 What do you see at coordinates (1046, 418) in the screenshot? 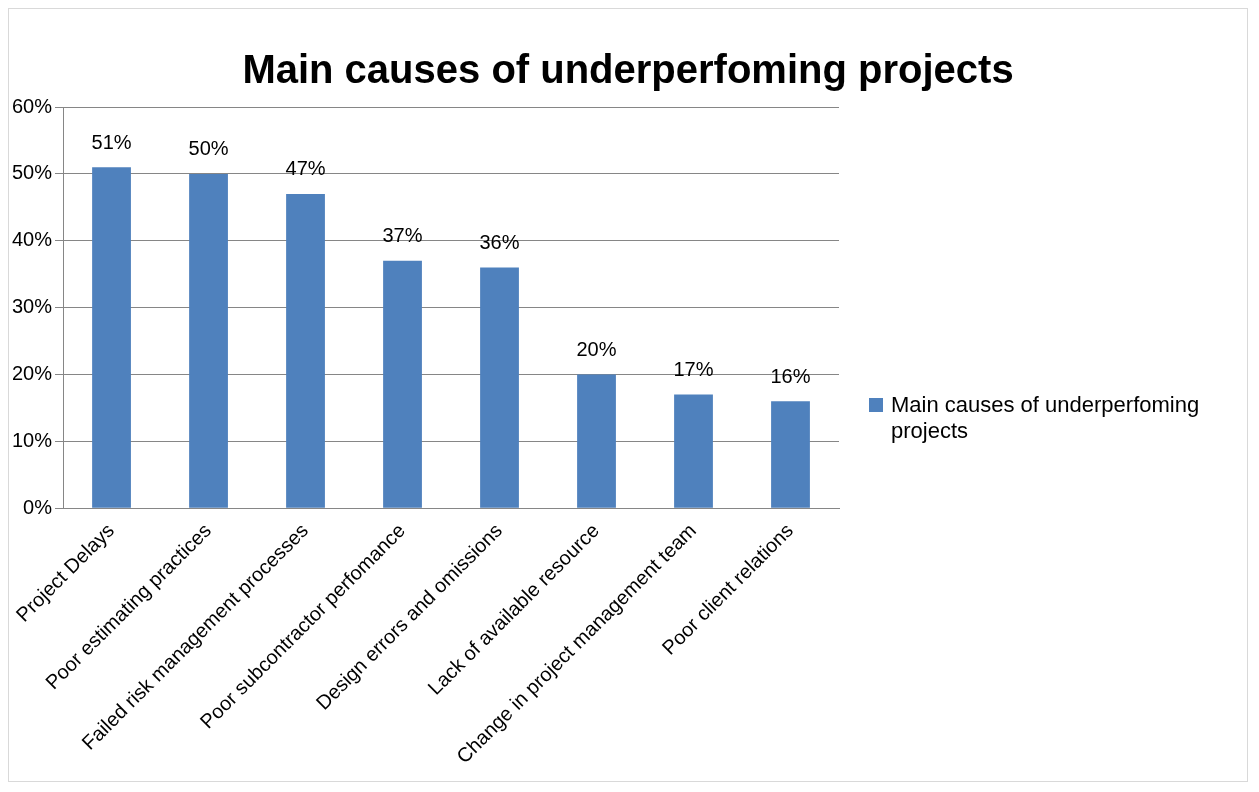
I see `legend-label: Main causes of underperfoming projects` at bounding box center [1046, 418].